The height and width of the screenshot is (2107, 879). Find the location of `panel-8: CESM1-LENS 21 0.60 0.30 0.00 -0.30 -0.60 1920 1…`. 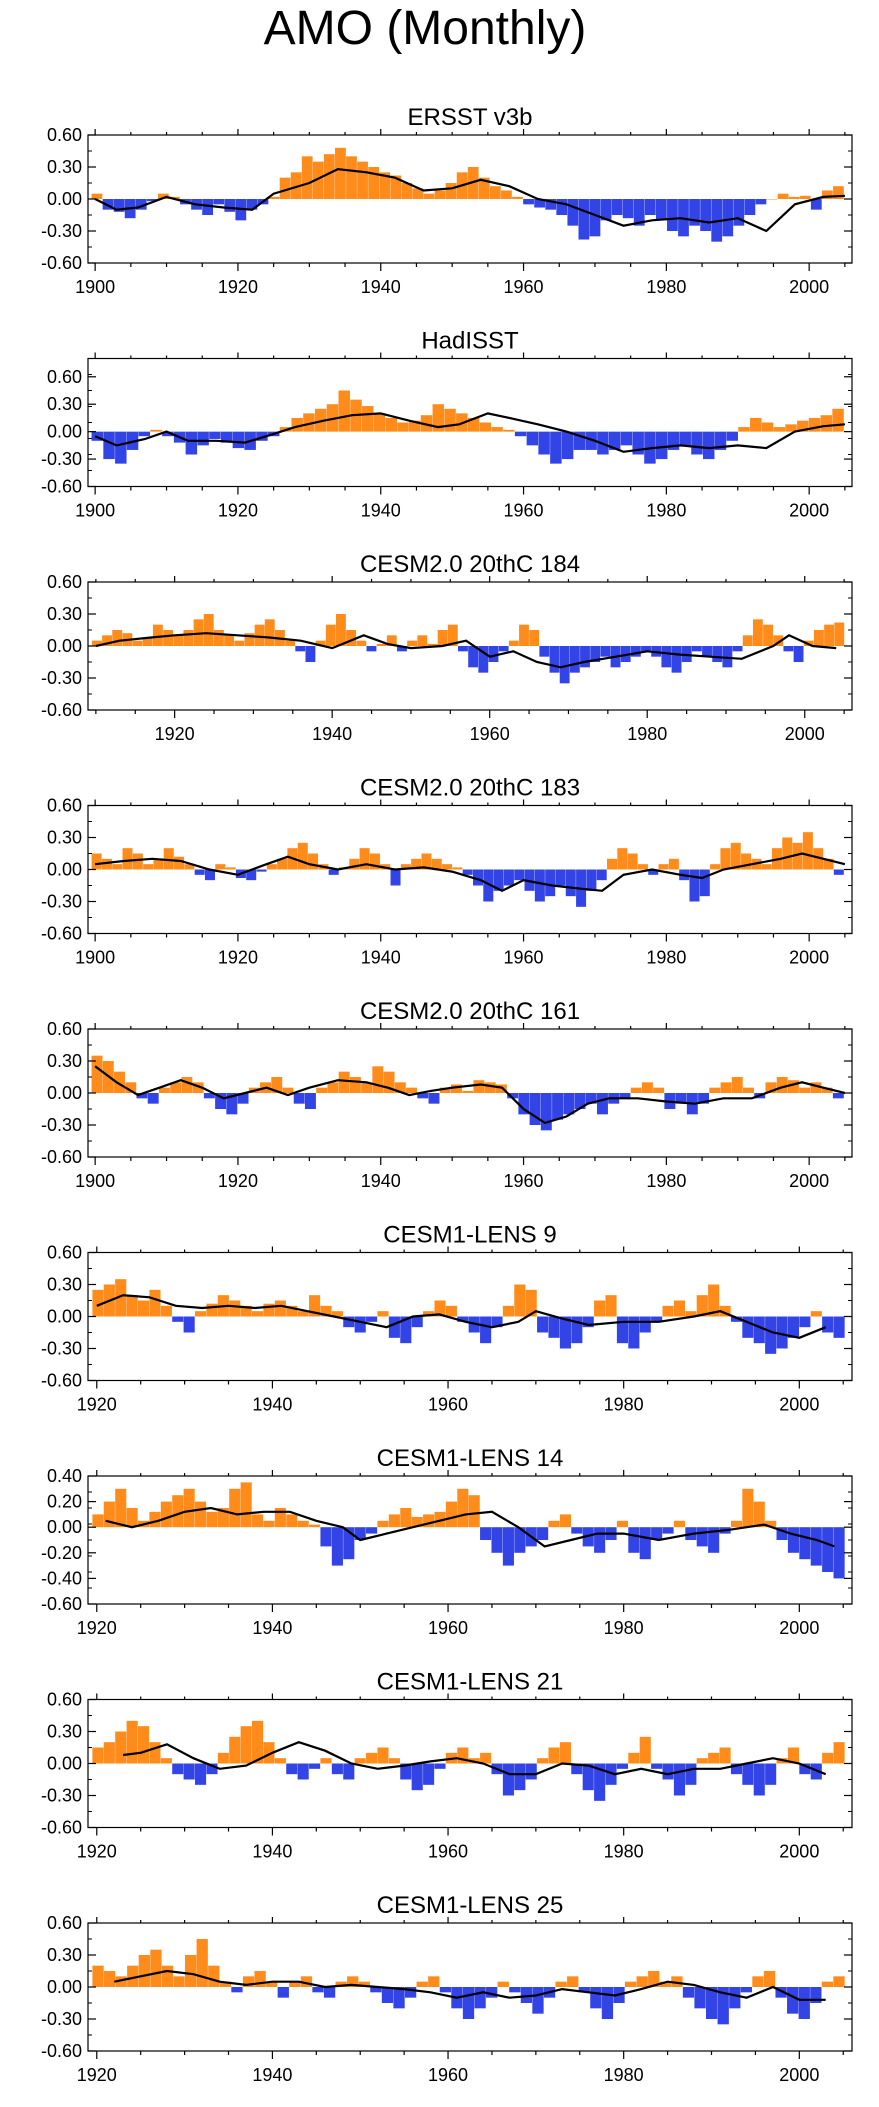

panel-8: CESM1-LENS 21 0.60 0.30 0.00 -0.30 -0.60 1920 1… is located at coordinates (447, 1765).